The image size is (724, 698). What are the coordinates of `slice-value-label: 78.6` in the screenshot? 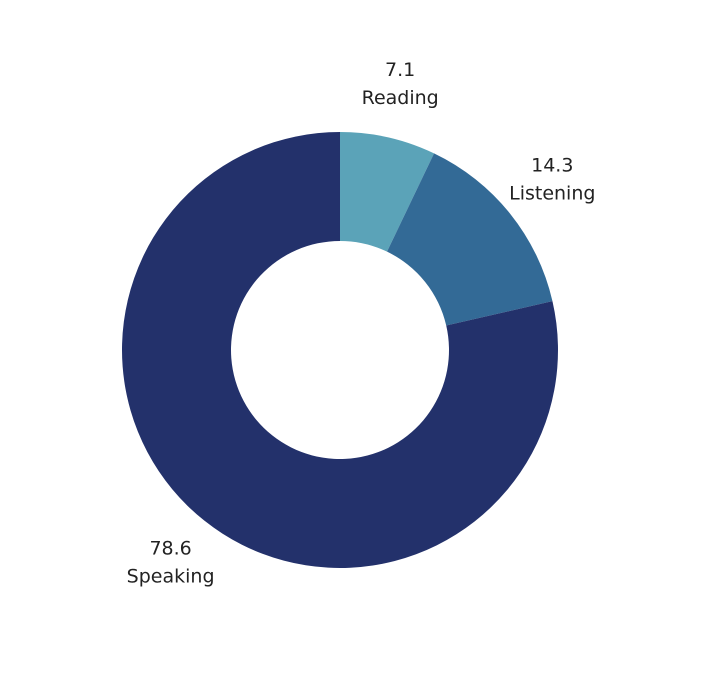 It's located at (170, 548).